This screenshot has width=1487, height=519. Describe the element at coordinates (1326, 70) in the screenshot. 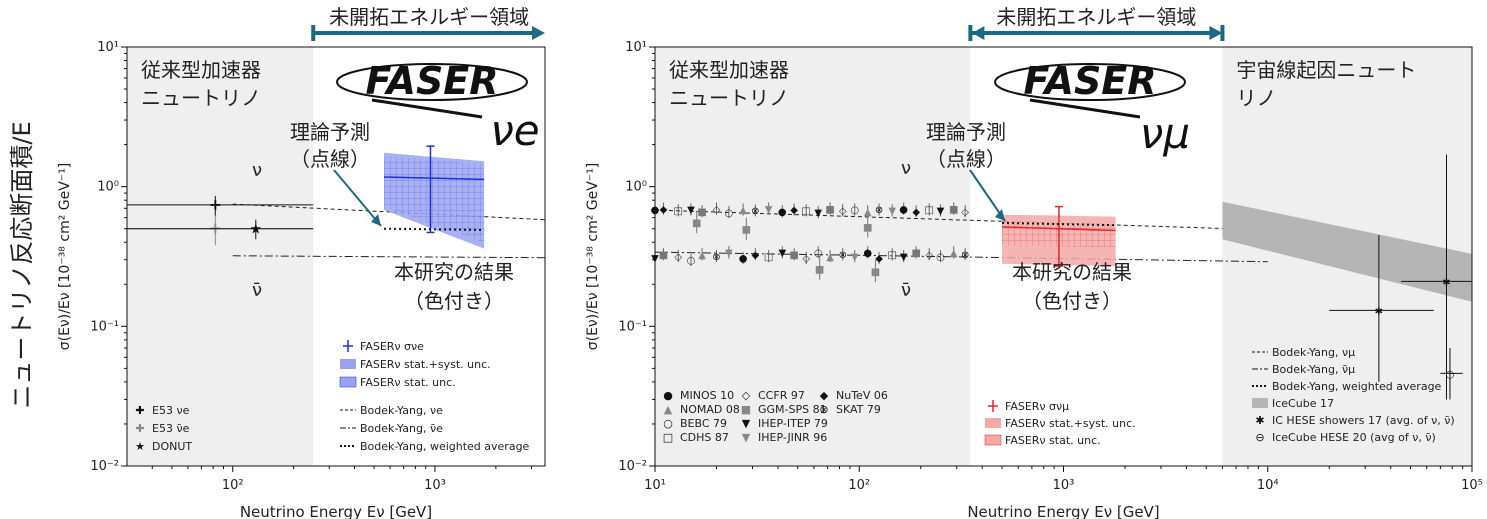

I see `region-label: 宇宙線起因ニュート` at that location.